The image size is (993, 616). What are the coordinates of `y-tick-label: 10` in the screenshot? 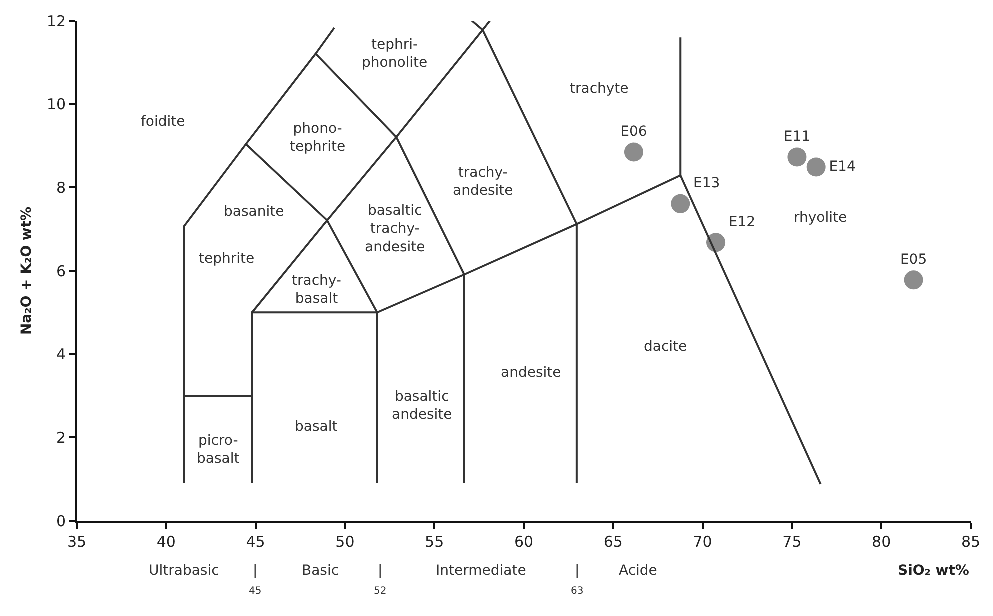 It's located at (56, 105).